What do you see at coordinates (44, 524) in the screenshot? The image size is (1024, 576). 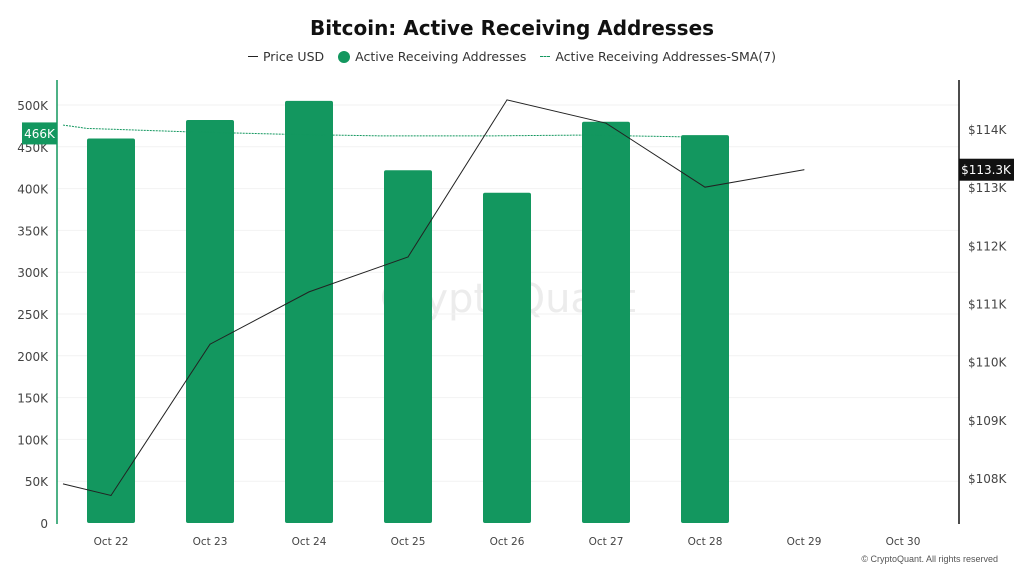 I see `left-tick-label: 0` at bounding box center [44, 524].